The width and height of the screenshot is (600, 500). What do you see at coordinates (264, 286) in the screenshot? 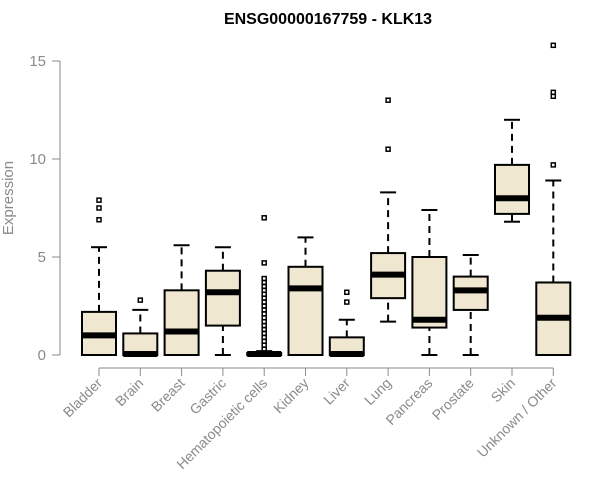
I see `box-hematopoietic-cells` at bounding box center [264, 286].